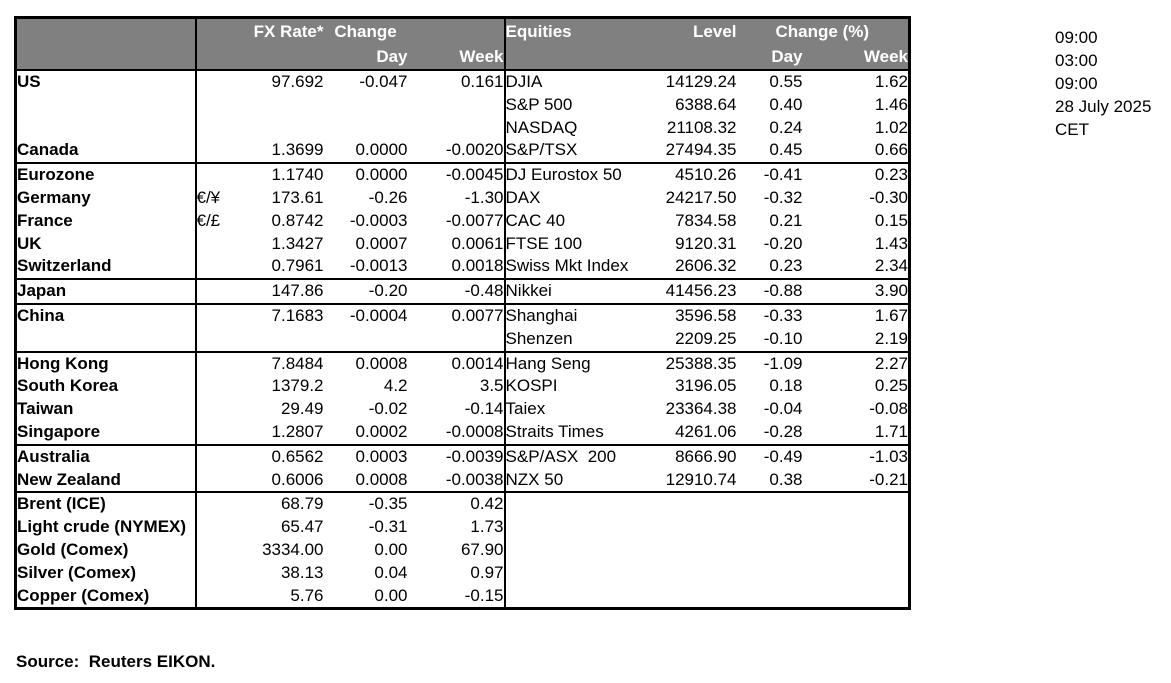 Image resolution: width=1171 pixels, height=683 pixels. Describe the element at coordinates (302, 572) in the screenshot. I see `fx-rate-cell: 38.13` at that location.